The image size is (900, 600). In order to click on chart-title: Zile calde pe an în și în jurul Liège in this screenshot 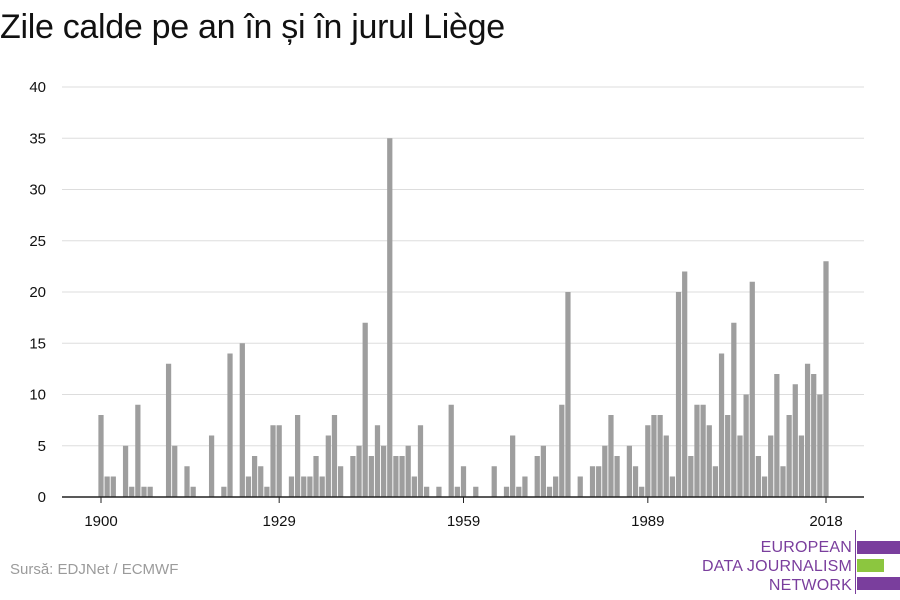, I will do `click(252, 27)`.